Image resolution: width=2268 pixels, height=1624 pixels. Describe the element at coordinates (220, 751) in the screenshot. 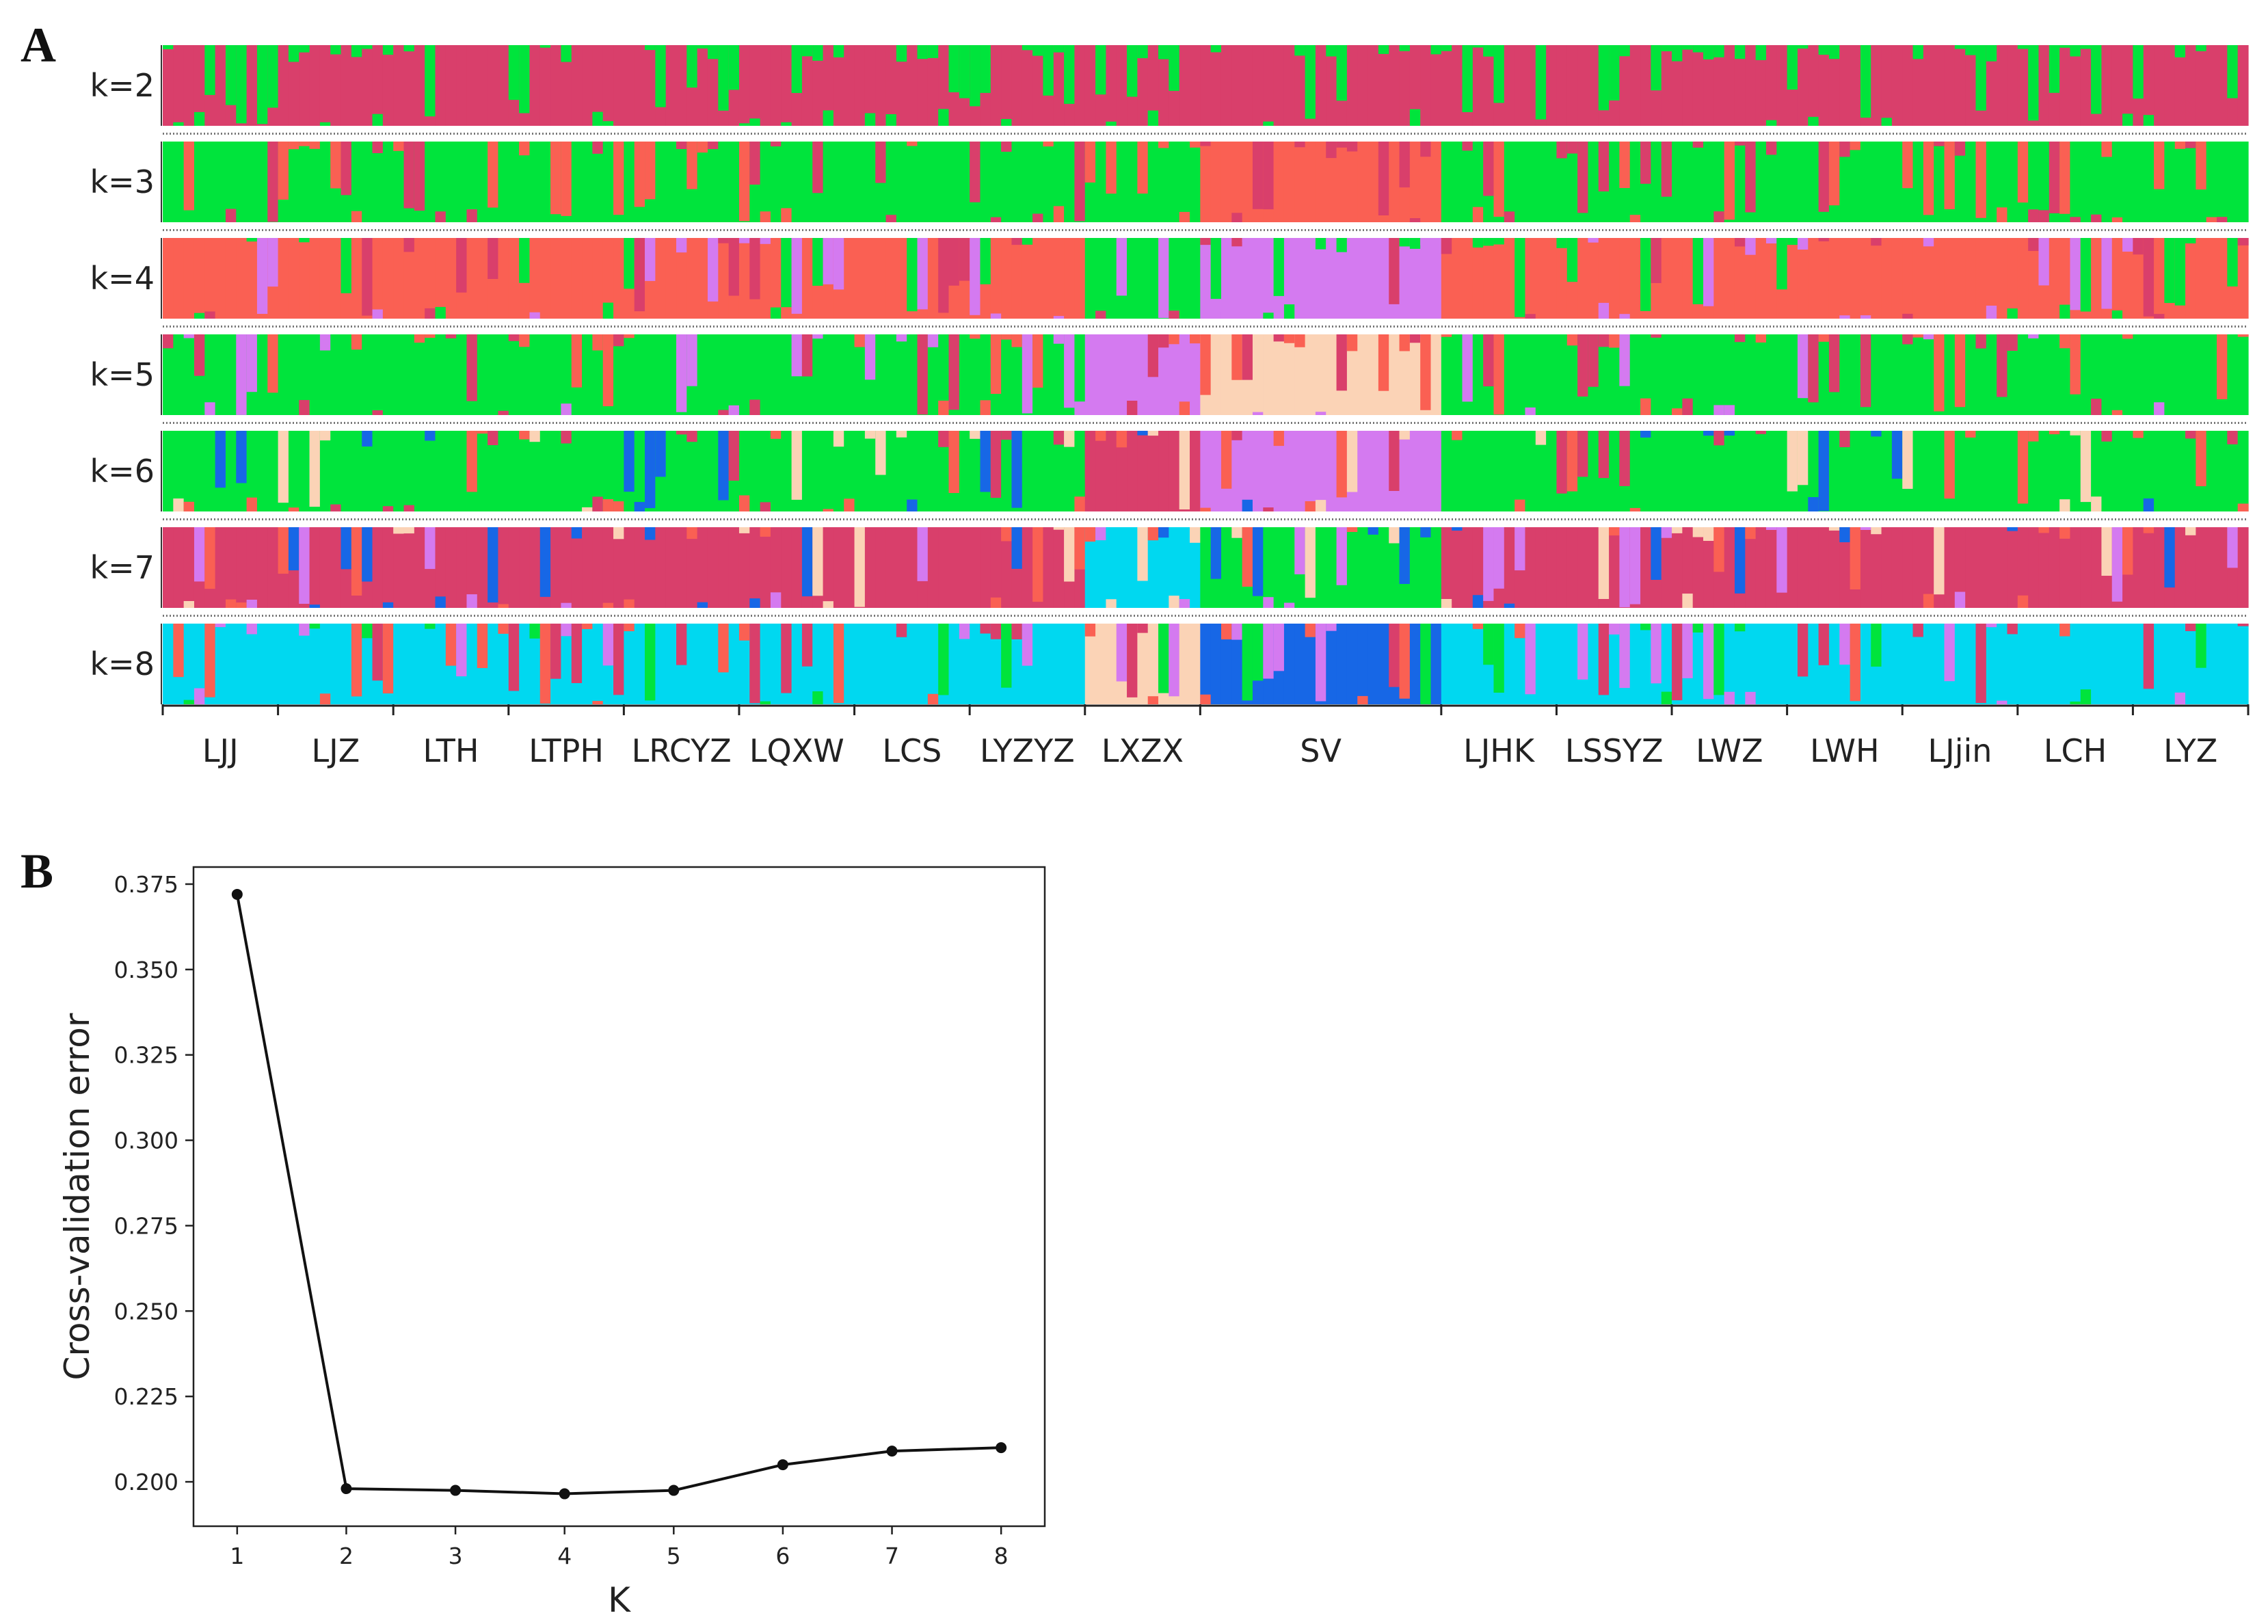

I see `population-label: LJJ` at that location.